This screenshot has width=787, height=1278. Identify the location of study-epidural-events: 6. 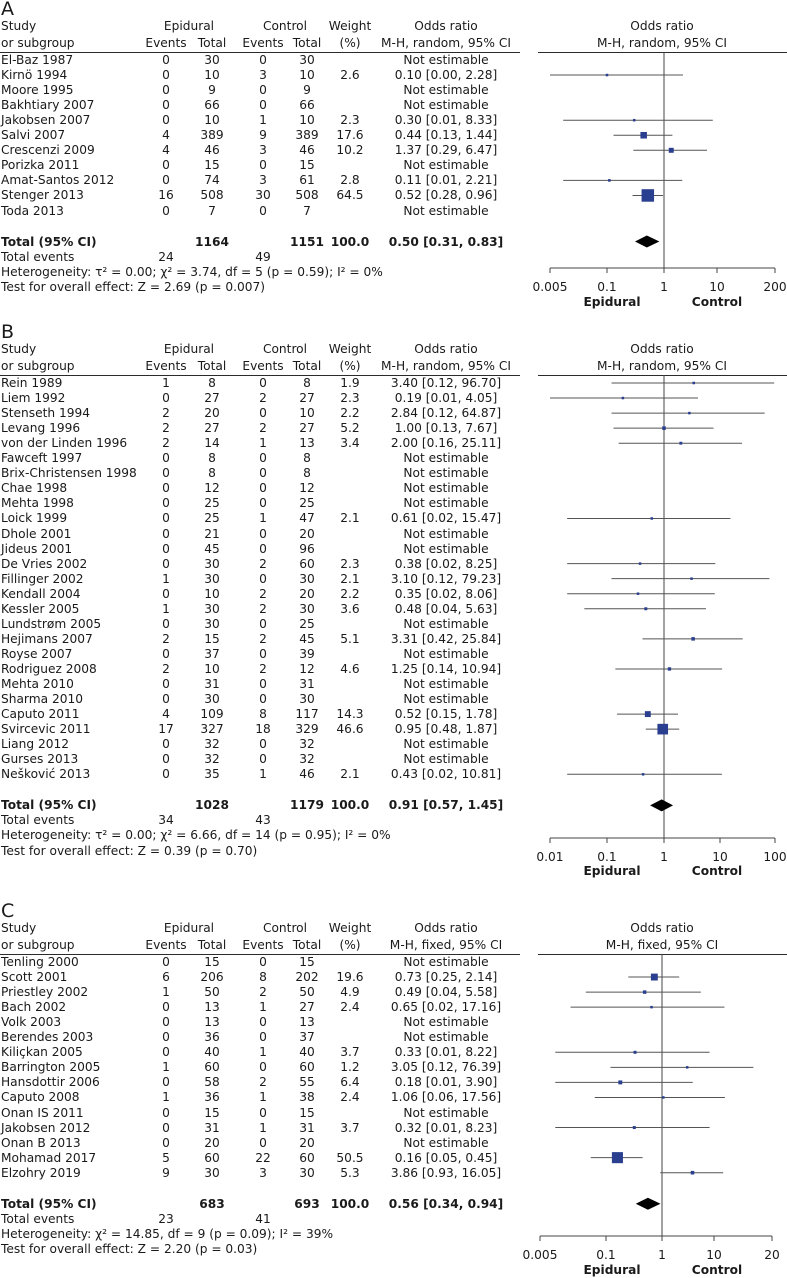
(166, 977).